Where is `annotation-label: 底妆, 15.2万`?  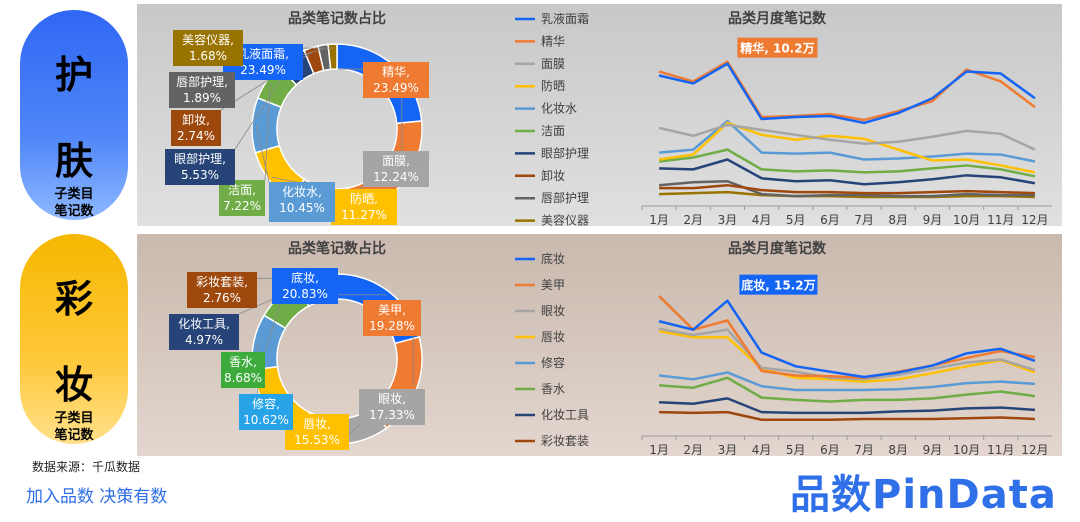
annotation-label: 底妆, 15.2万 is located at coordinates (778, 285).